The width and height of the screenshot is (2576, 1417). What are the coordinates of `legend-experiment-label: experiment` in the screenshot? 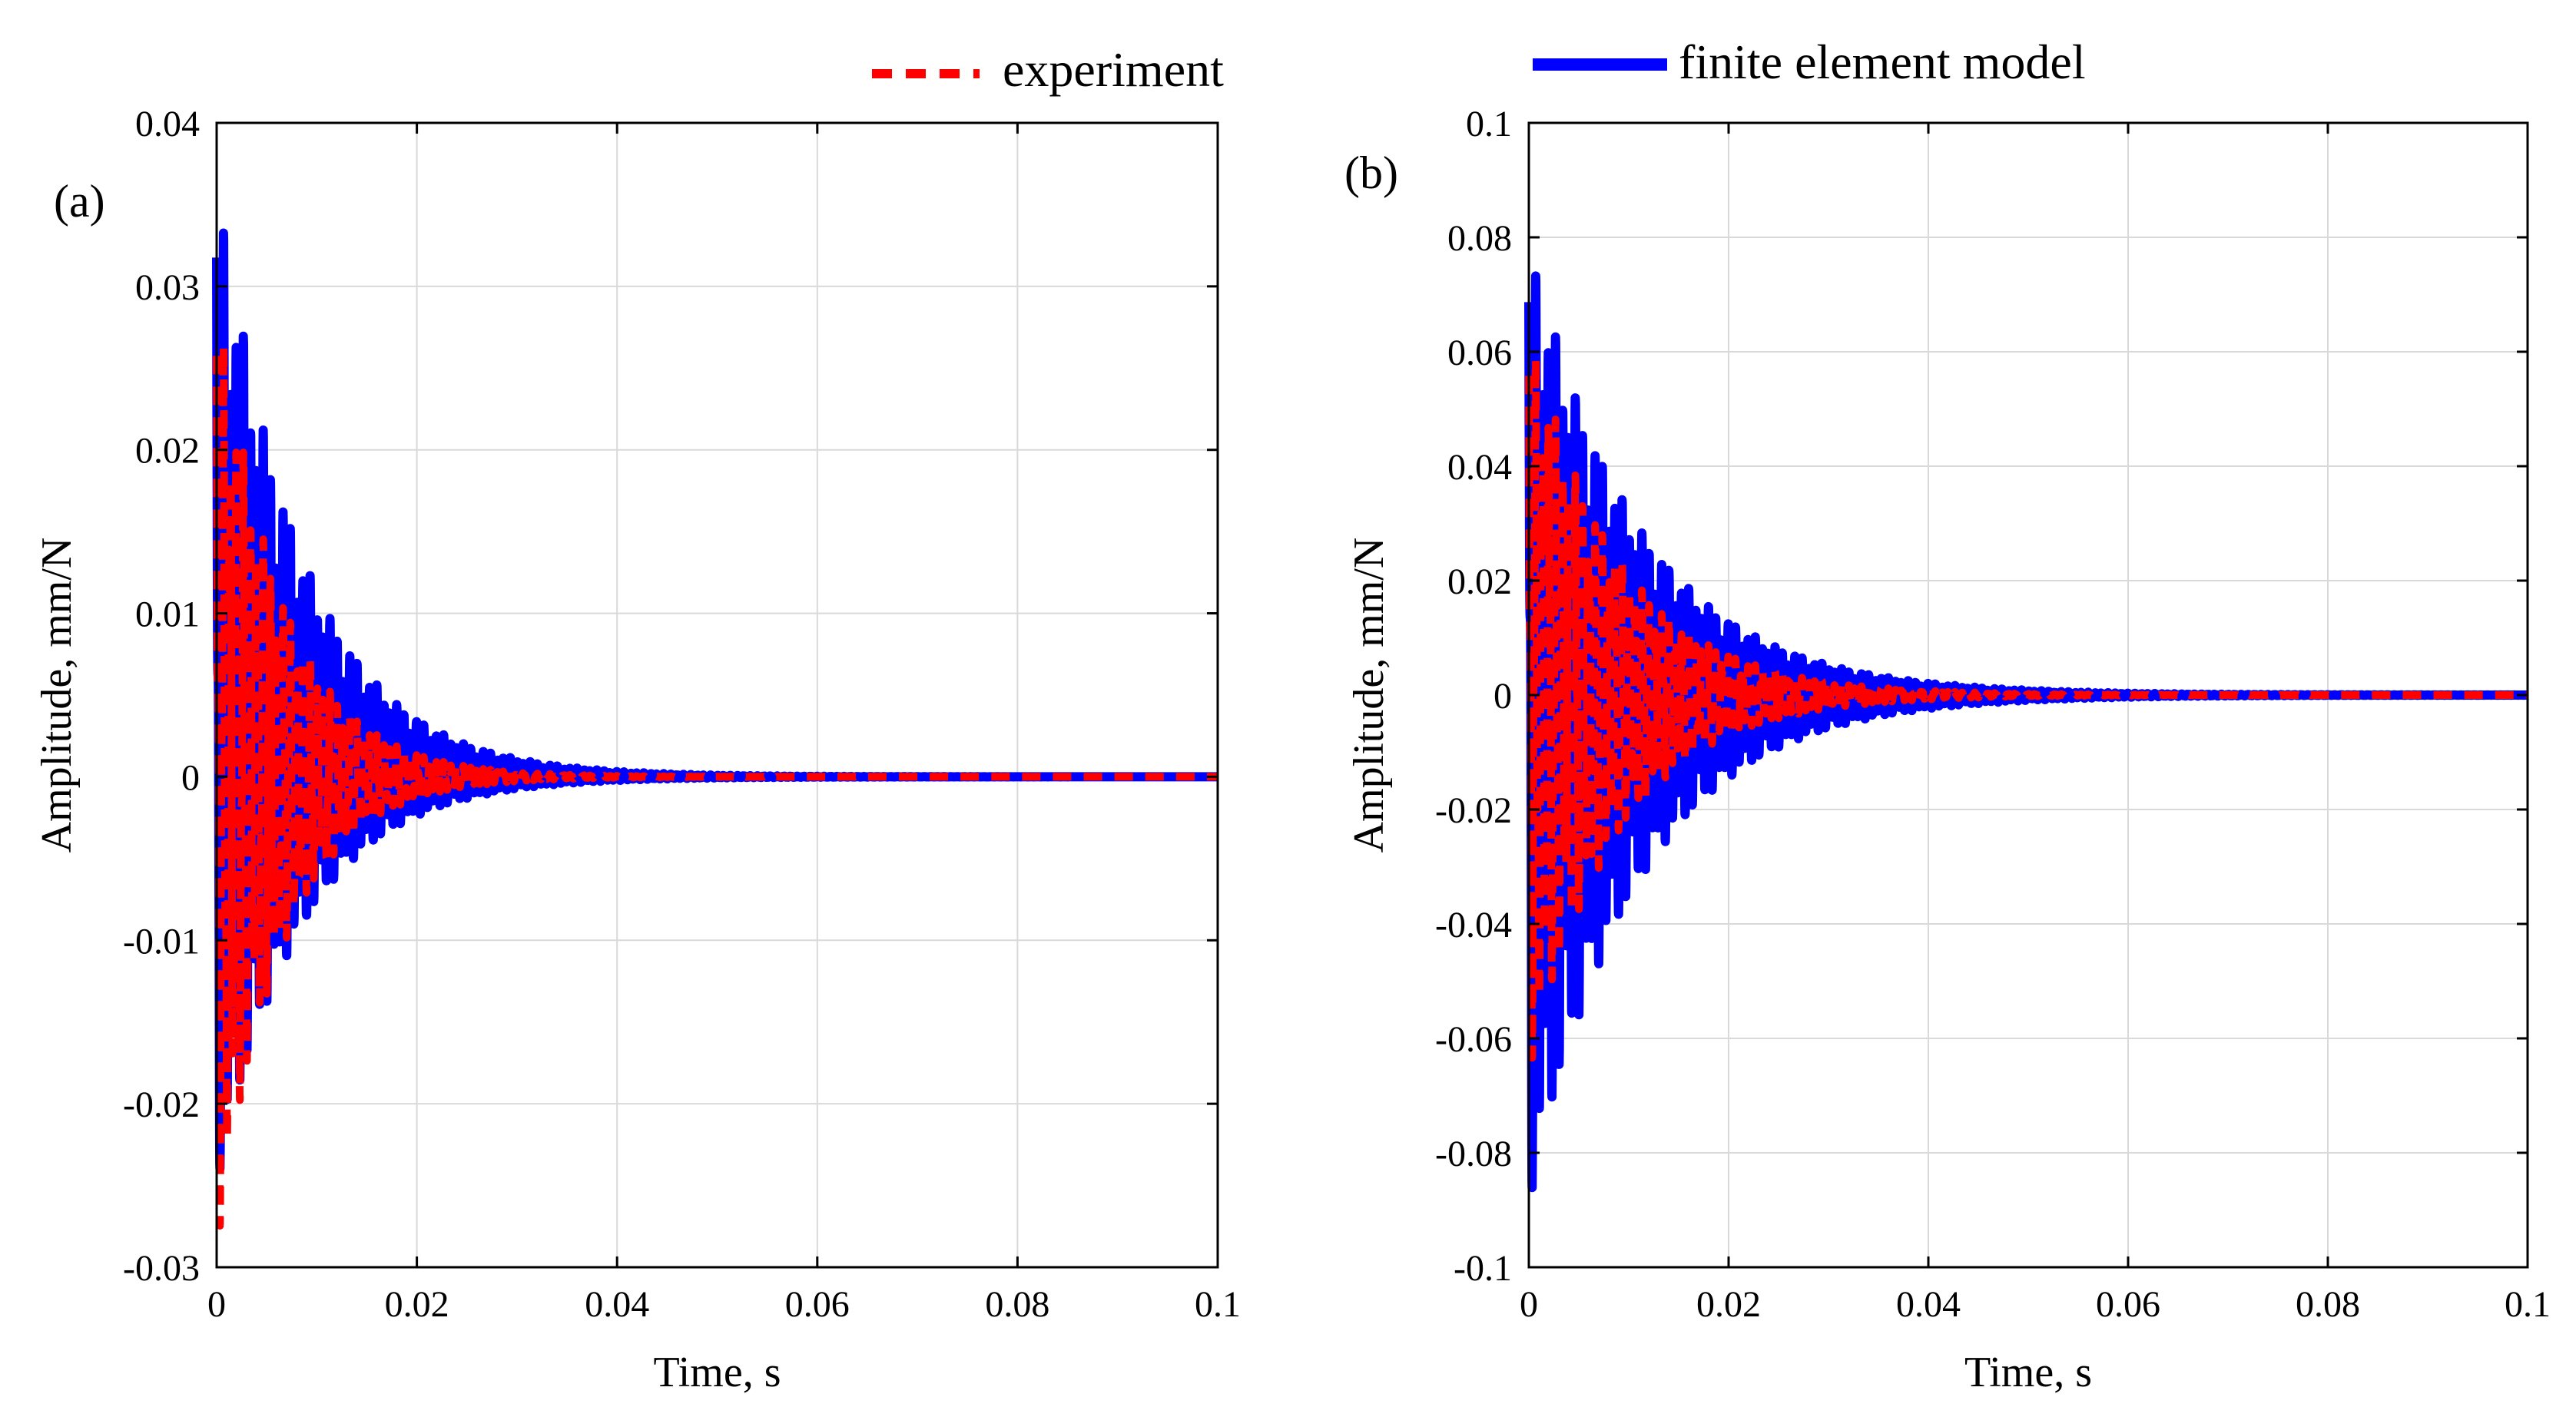 It's located at (1113, 69).